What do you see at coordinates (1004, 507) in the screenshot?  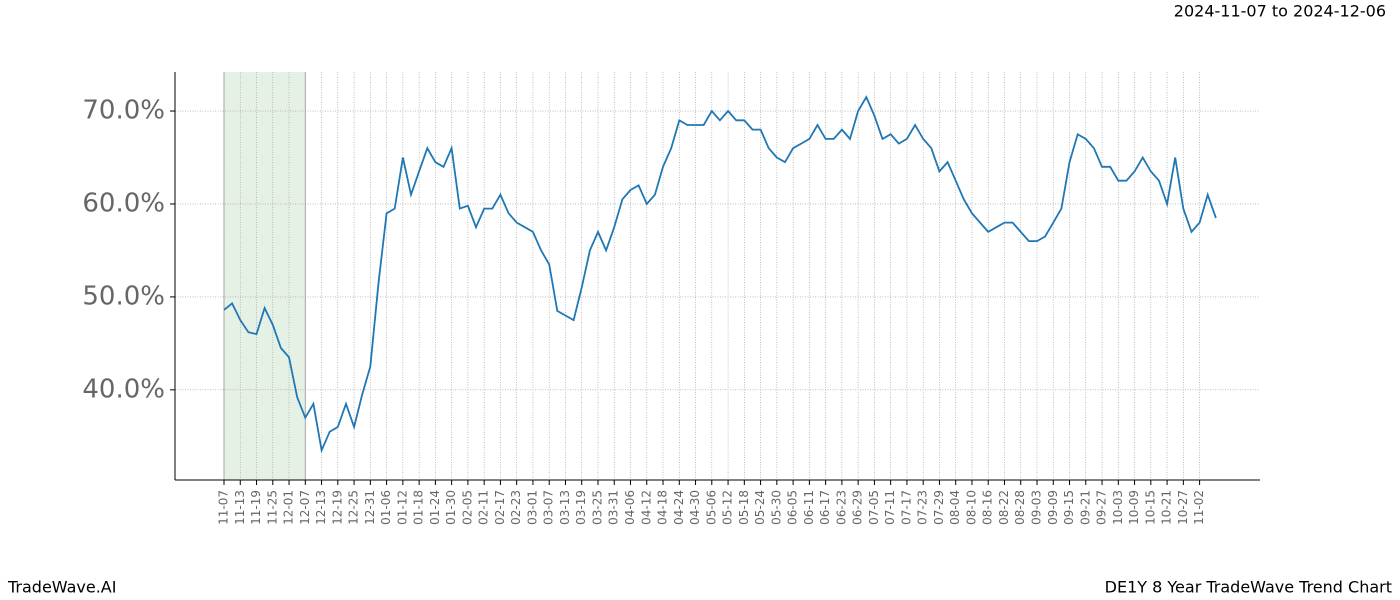 I see `x-tick-label: 08-22` at bounding box center [1004, 507].